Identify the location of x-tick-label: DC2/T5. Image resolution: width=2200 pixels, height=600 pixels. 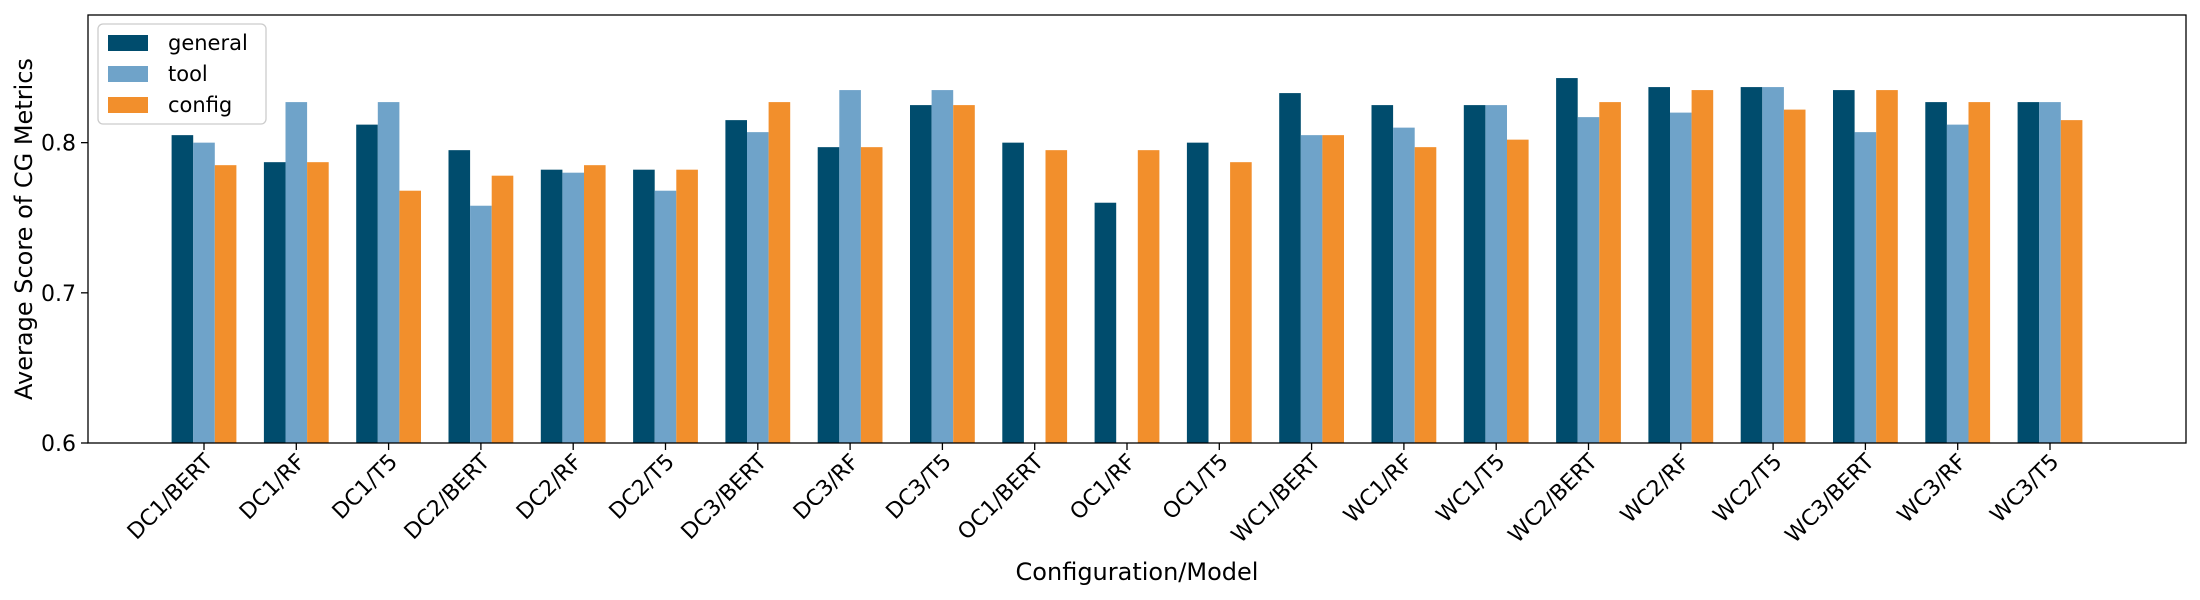
(642, 487).